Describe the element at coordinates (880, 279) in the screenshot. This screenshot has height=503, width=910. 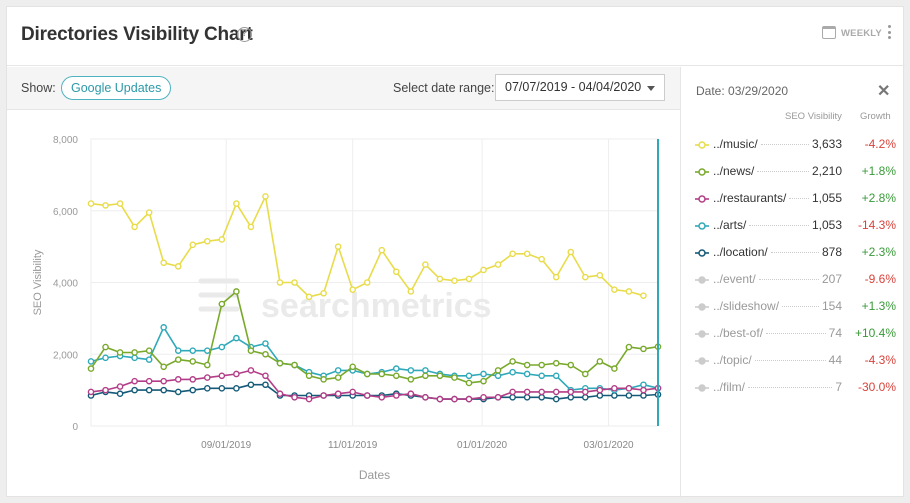
I see `legend-row-growth: -9.6%` at that location.